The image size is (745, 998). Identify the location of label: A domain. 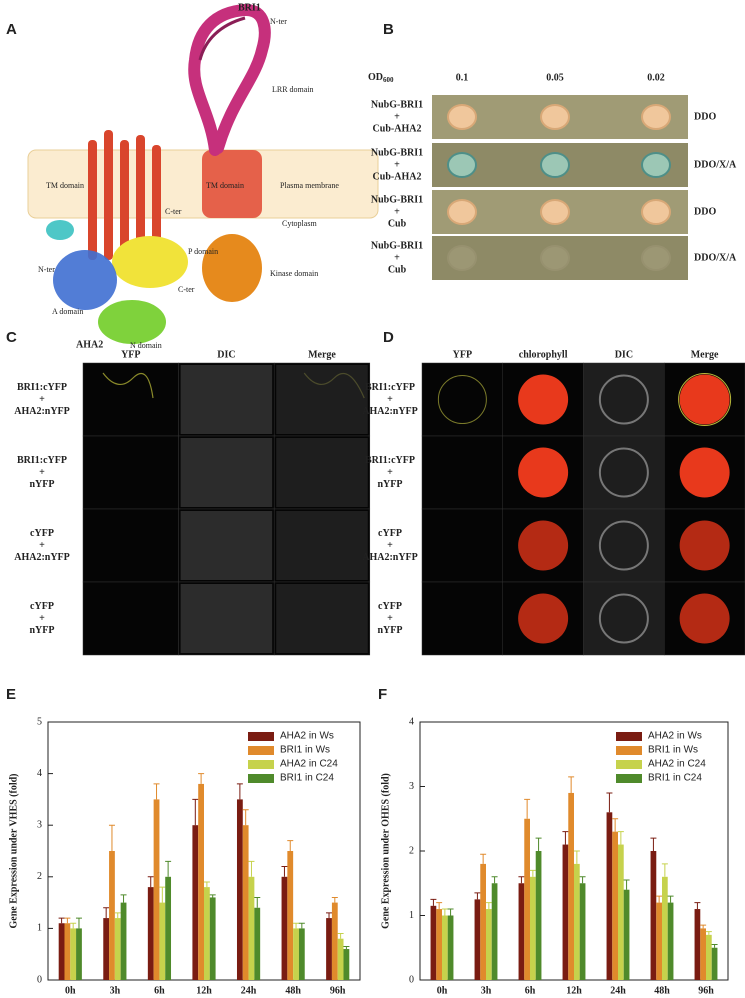
(67, 311).